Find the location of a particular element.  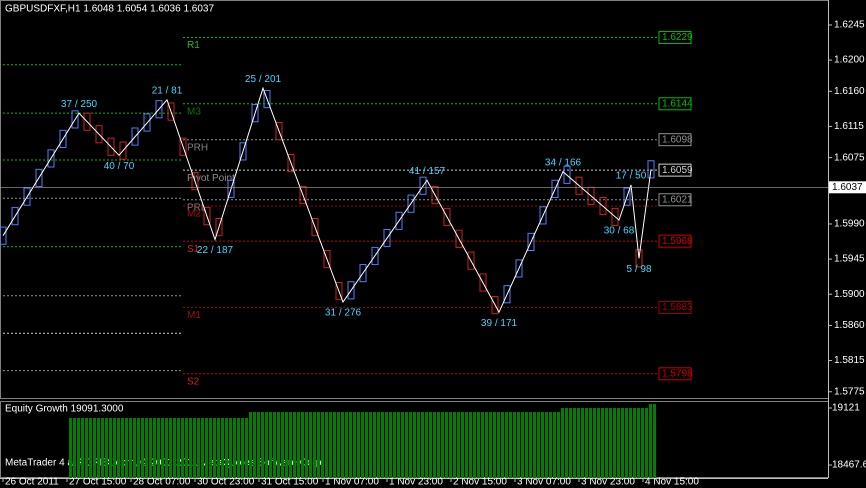

x-tick-label: 2 Nov 15:00 is located at coordinates (480, 482).